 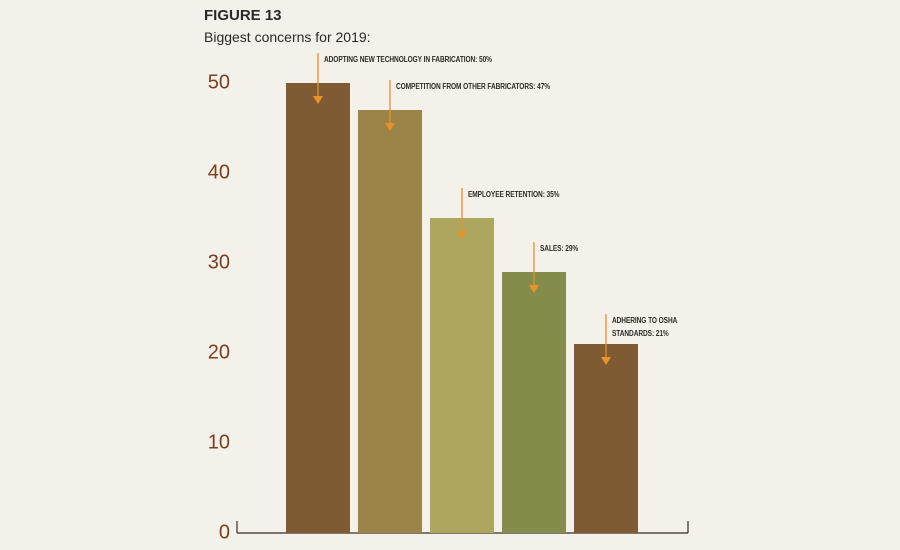 What do you see at coordinates (224, 532) in the screenshot?
I see `y-tick-label: 0` at bounding box center [224, 532].